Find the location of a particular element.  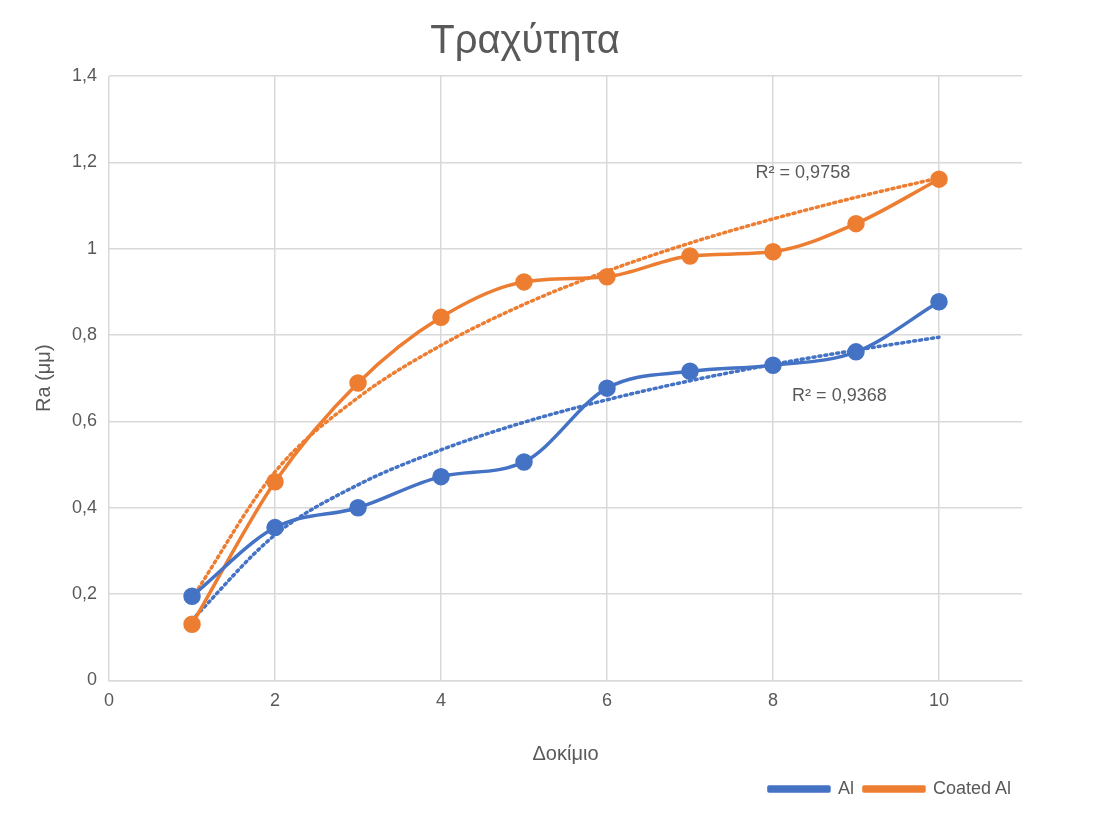

y-tick-label: 0,2 is located at coordinates (84, 593).